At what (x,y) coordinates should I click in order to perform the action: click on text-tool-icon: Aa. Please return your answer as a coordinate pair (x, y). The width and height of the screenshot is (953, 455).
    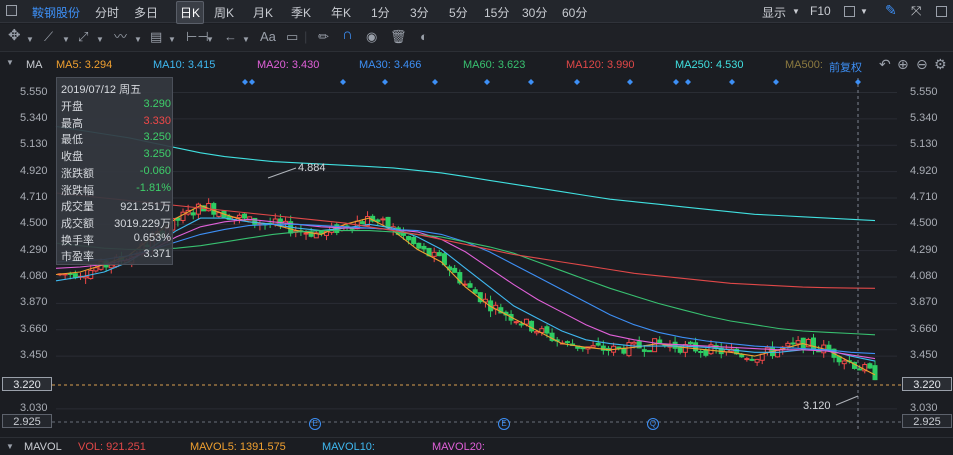
    Looking at the image, I should click on (268, 36).